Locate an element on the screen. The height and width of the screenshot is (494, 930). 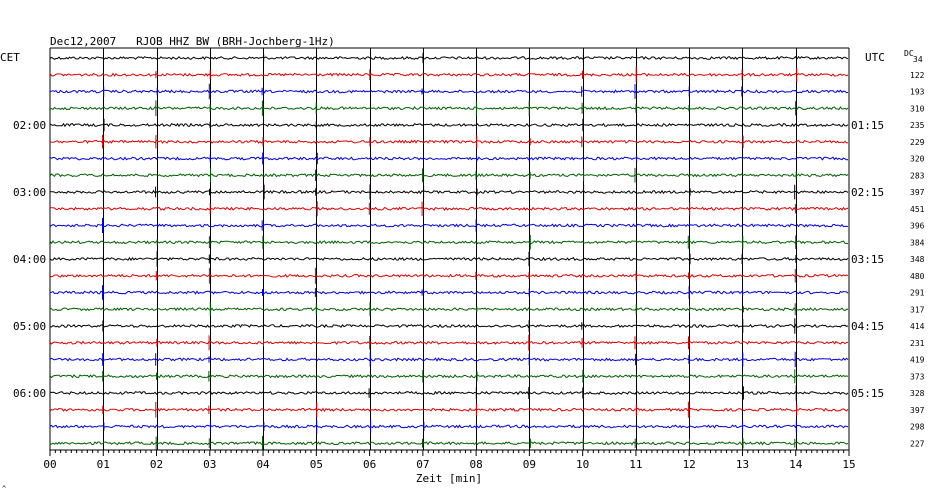
dc-offset-value: 193 is located at coordinates (917, 92).